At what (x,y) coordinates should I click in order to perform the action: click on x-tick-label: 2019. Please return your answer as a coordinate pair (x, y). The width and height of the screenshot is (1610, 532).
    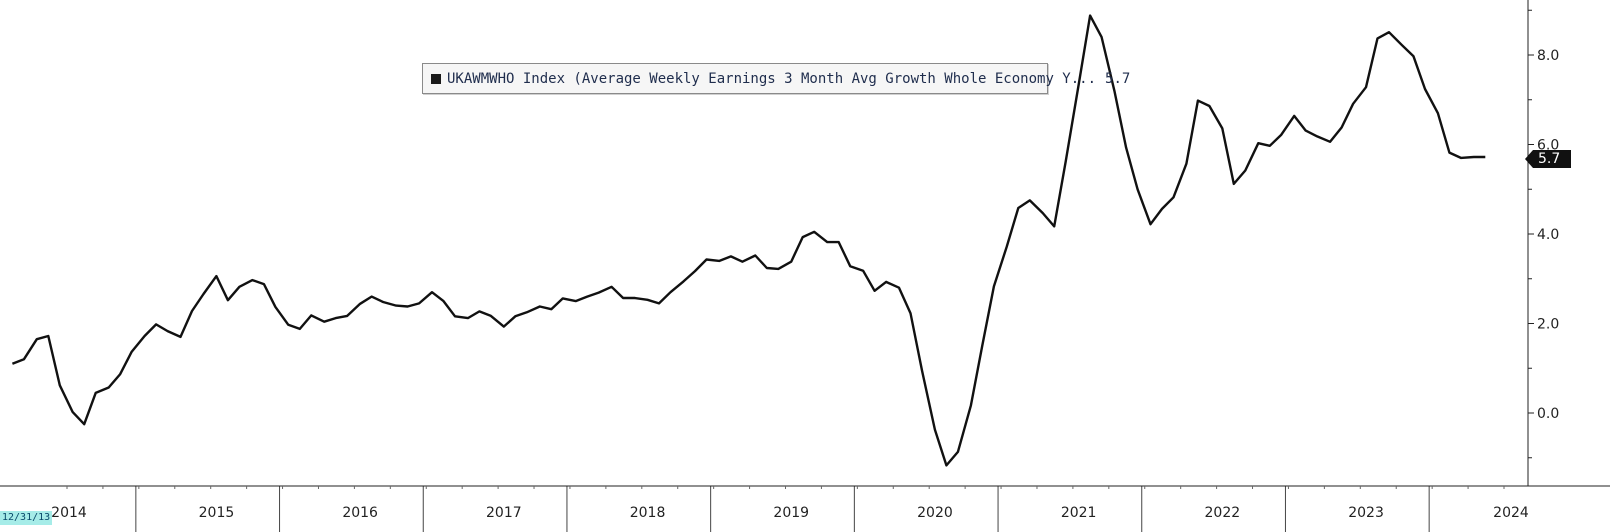
    Looking at the image, I should click on (791, 513).